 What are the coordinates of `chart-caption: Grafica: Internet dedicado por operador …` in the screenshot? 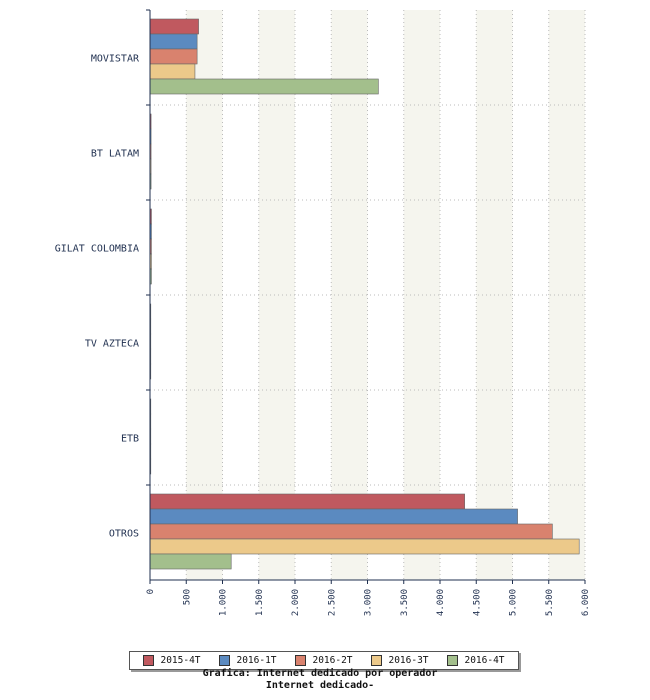 It's located at (320, 680).